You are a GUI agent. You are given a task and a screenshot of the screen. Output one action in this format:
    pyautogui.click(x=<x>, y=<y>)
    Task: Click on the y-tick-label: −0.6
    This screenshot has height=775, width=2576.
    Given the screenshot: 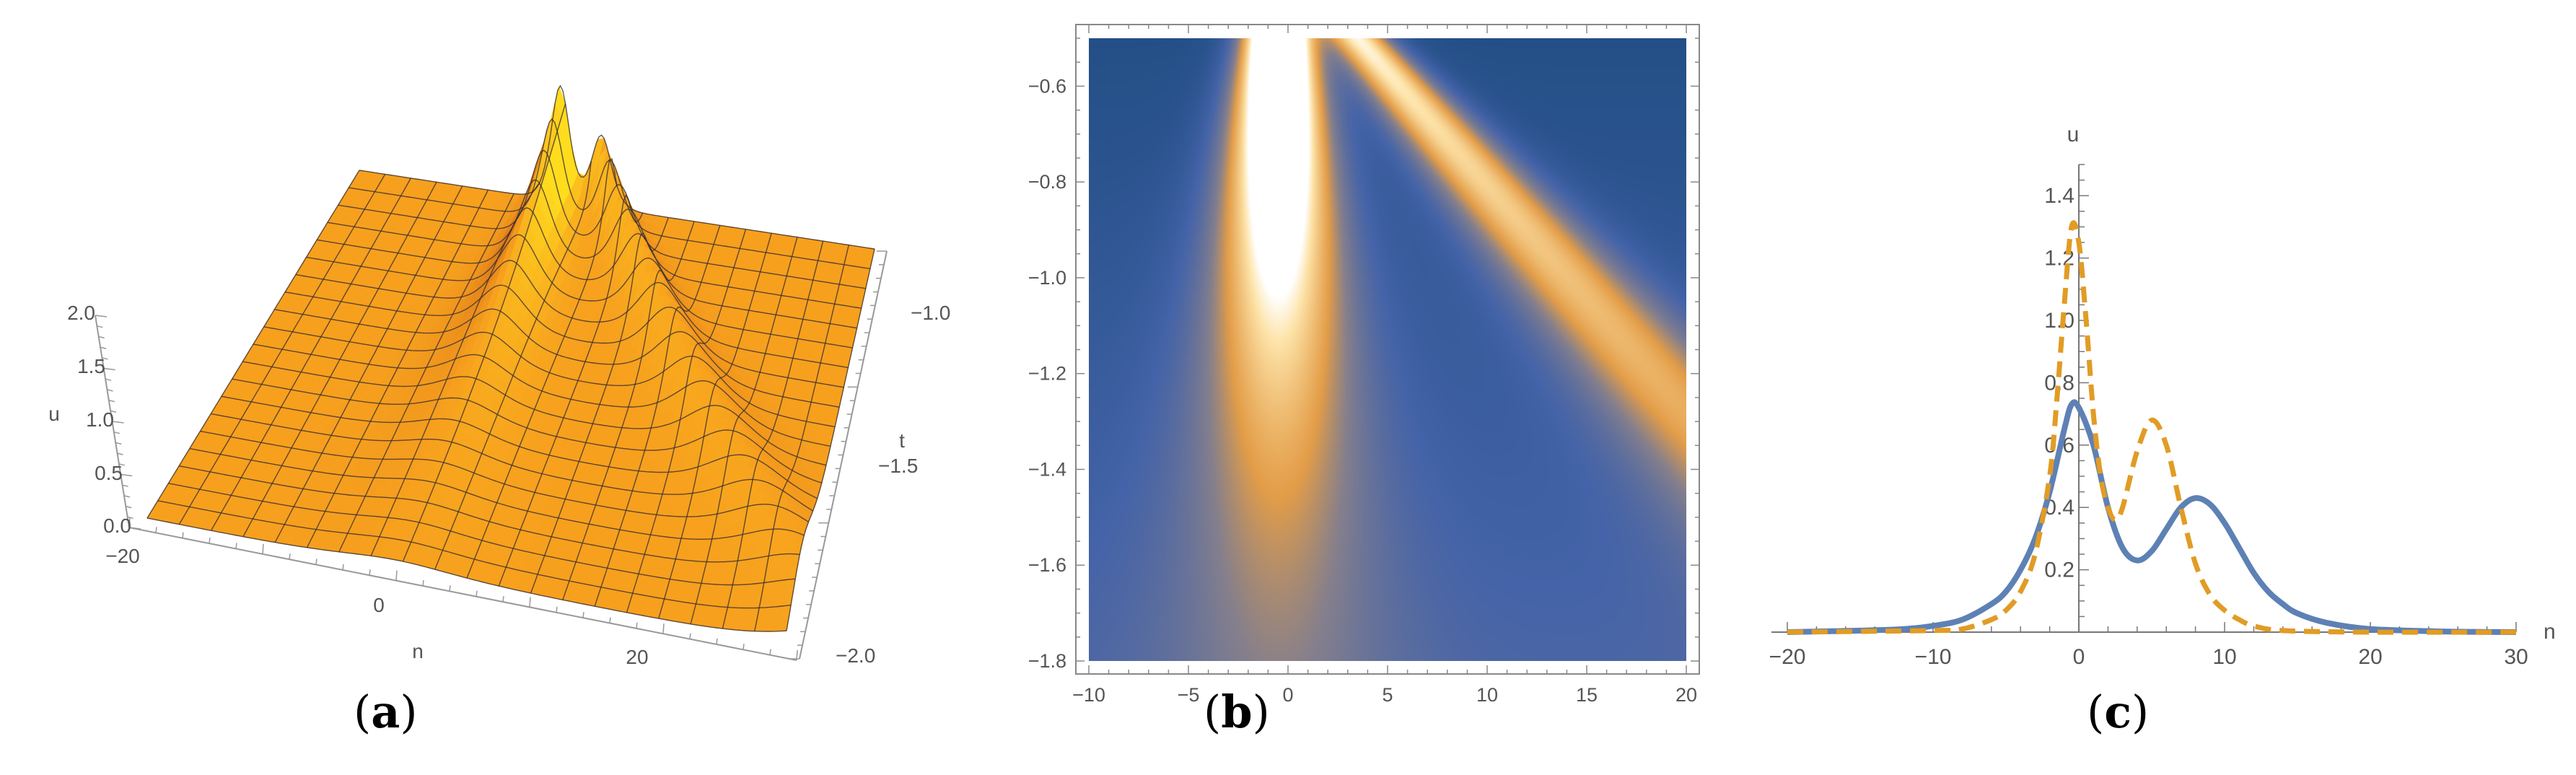 What is the action you would take?
    pyautogui.click(x=1047, y=86)
    